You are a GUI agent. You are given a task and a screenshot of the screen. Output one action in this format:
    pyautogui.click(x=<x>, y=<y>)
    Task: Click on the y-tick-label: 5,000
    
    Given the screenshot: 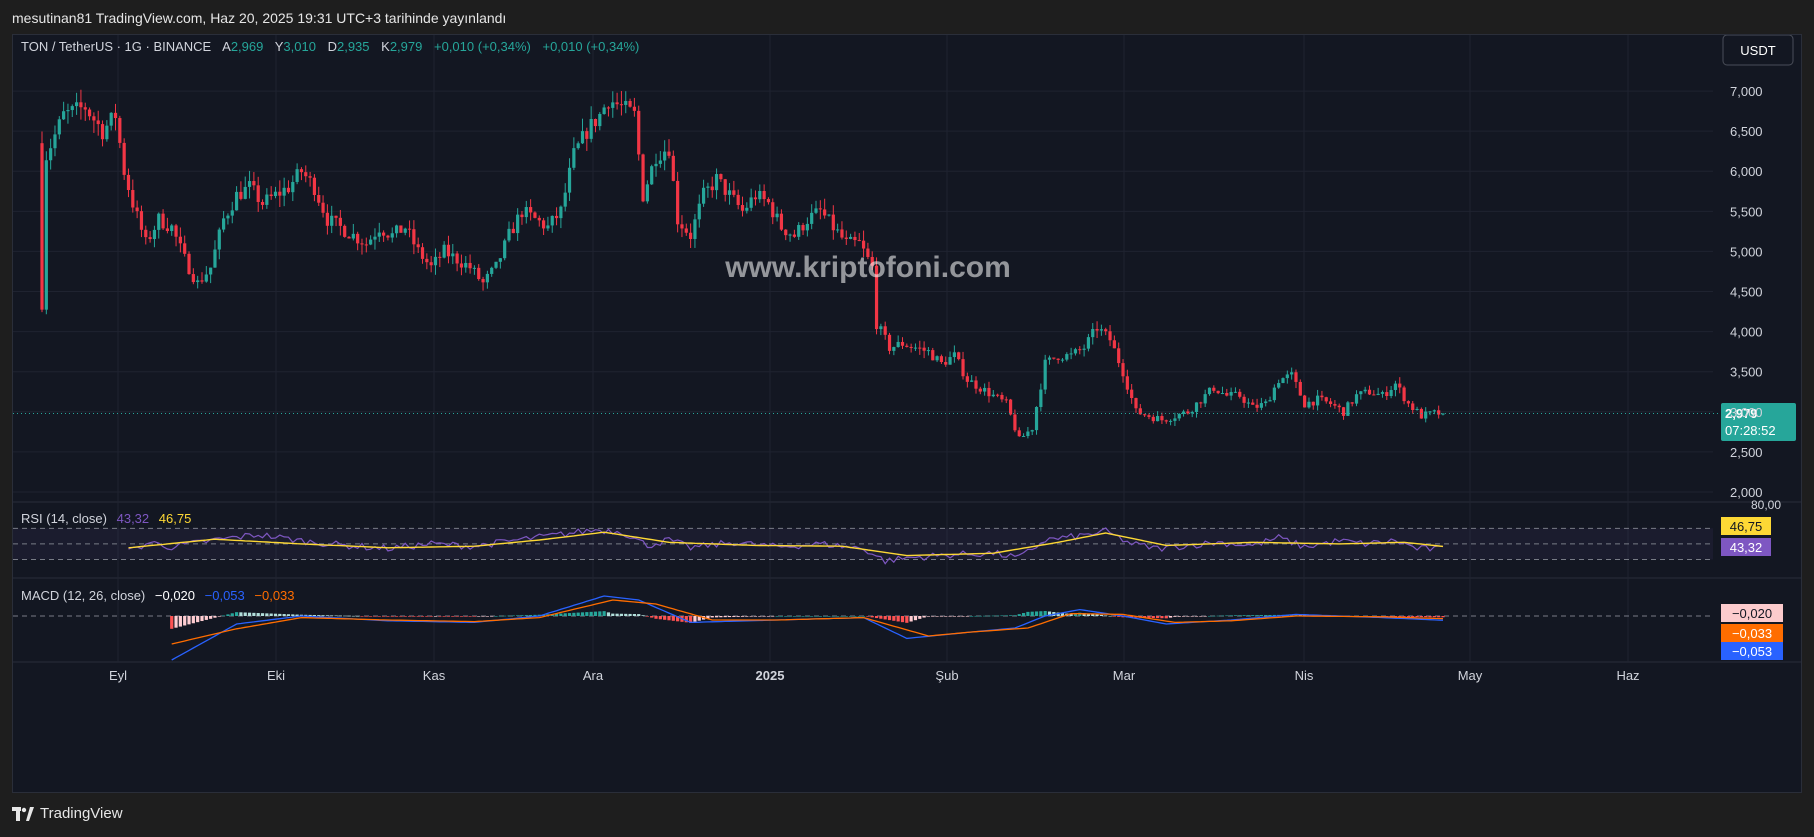 What is the action you would take?
    pyautogui.click(x=1746, y=251)
    